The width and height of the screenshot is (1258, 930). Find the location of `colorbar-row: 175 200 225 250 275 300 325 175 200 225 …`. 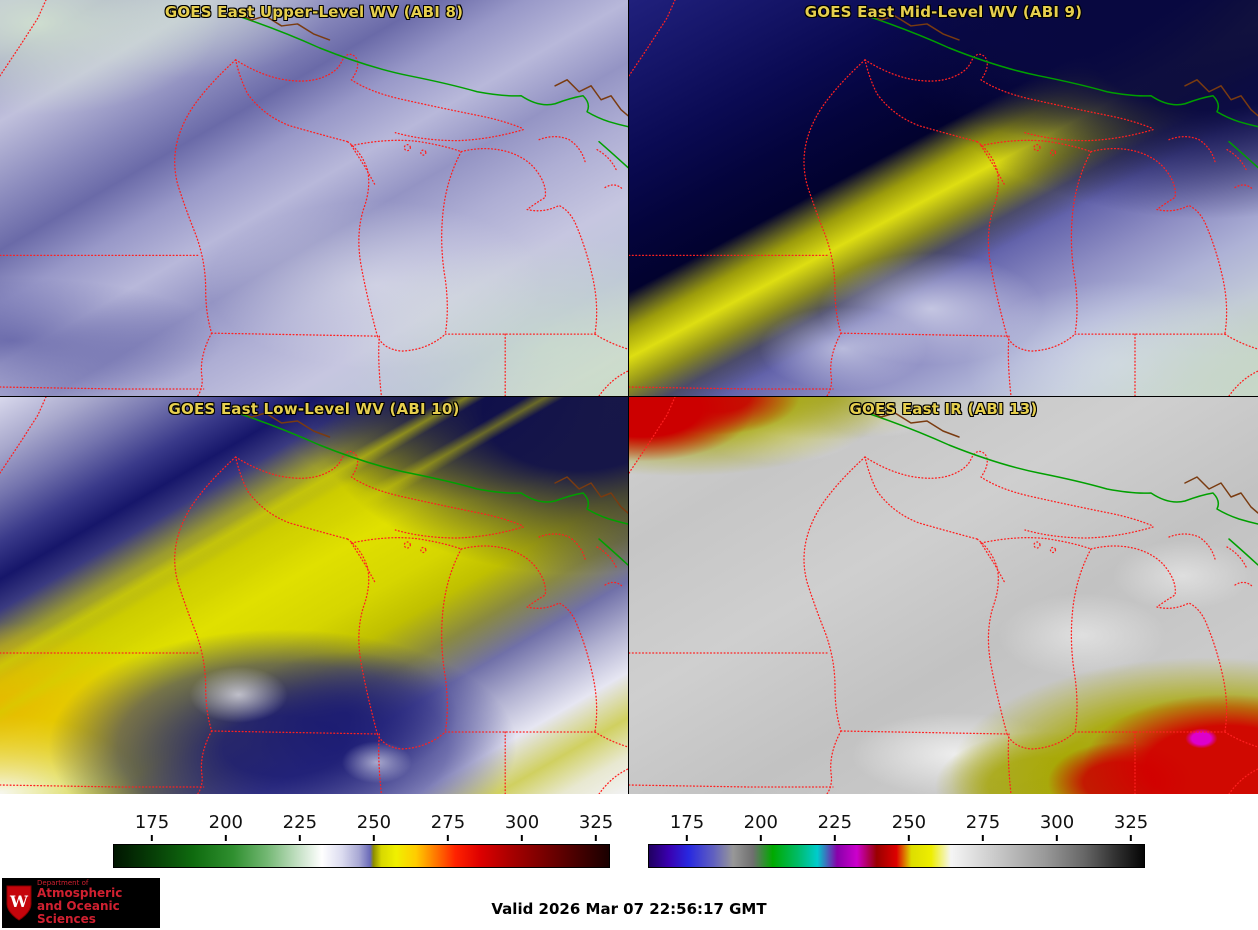

colorbar-row: 175 200 225 250 275 300 325 175 200 225 … is located at coordinates (629, 836).